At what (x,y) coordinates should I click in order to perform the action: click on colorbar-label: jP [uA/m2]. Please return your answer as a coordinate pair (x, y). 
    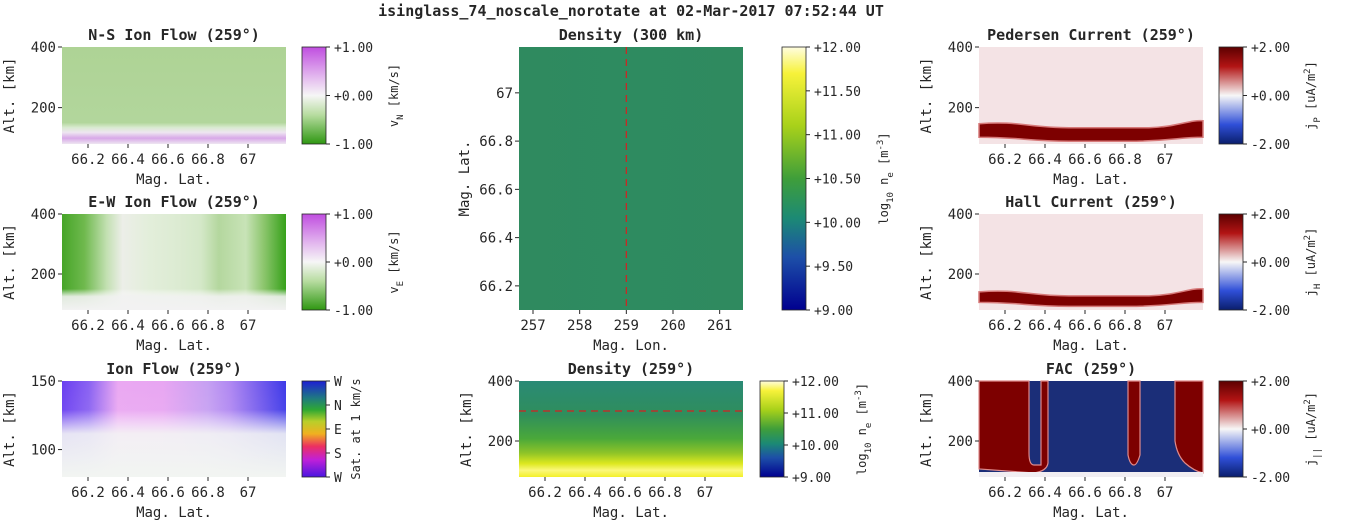
    Looking at the image, I should click on (1313, 95).